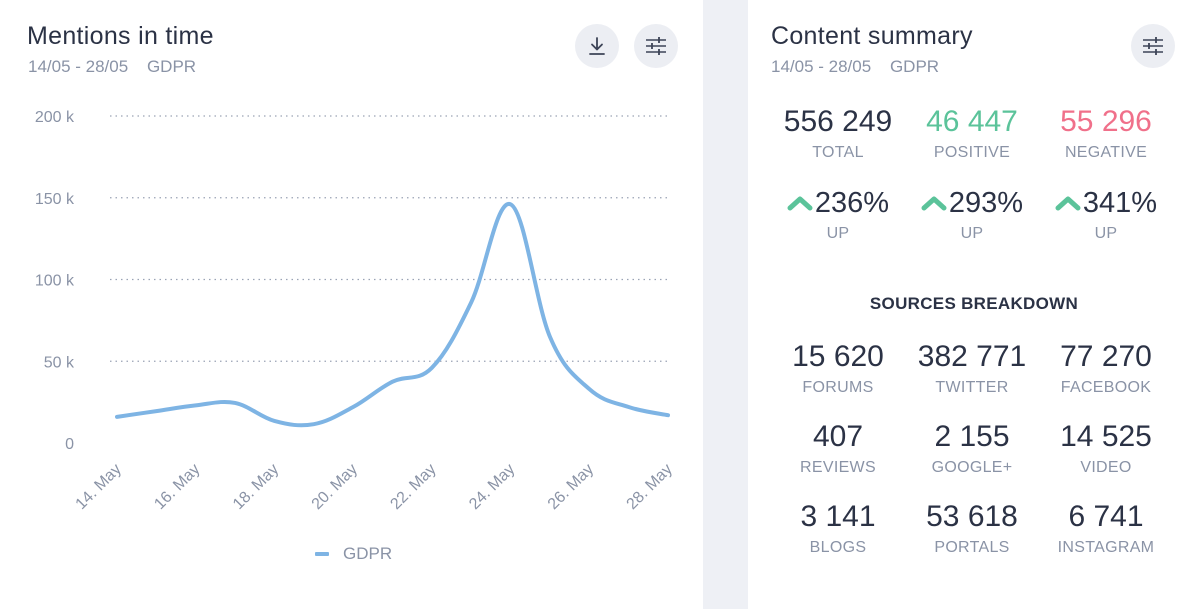  Describe the element at coordinates (838, 467) in the screenshot. I see `source-label: REVIEWS` at that location.